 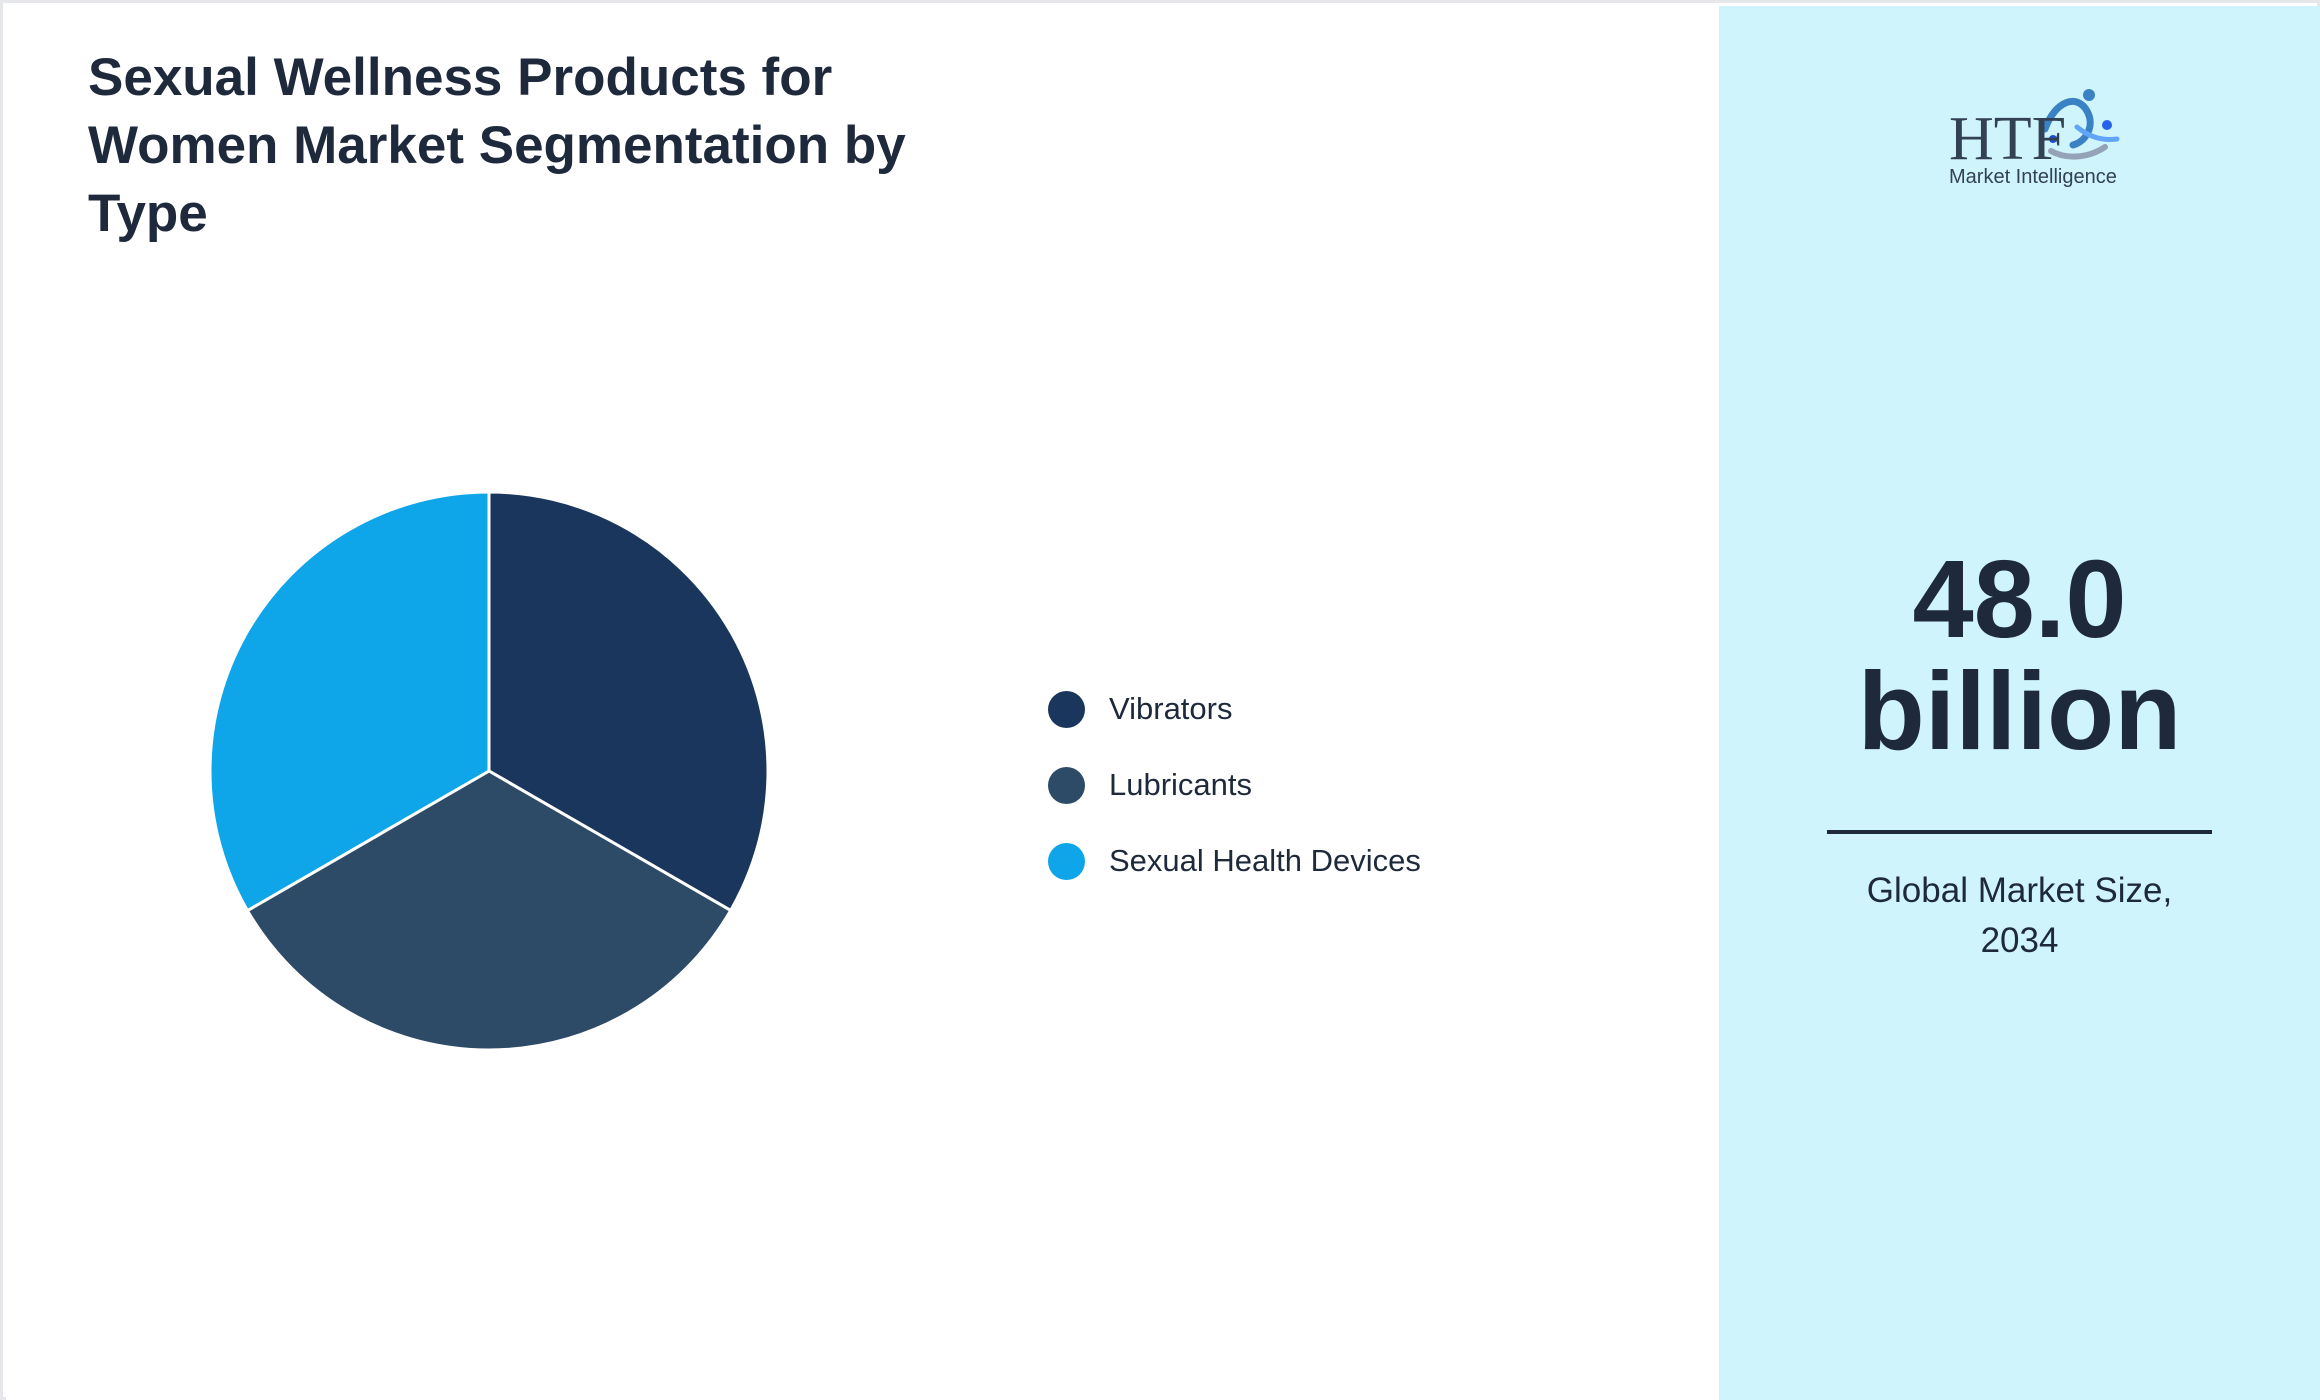 What do you see at coordinates (1265, 860) in the screenshot?
I see `legend-label: Sexual Health Devices` at bounding box center [1265, 860].